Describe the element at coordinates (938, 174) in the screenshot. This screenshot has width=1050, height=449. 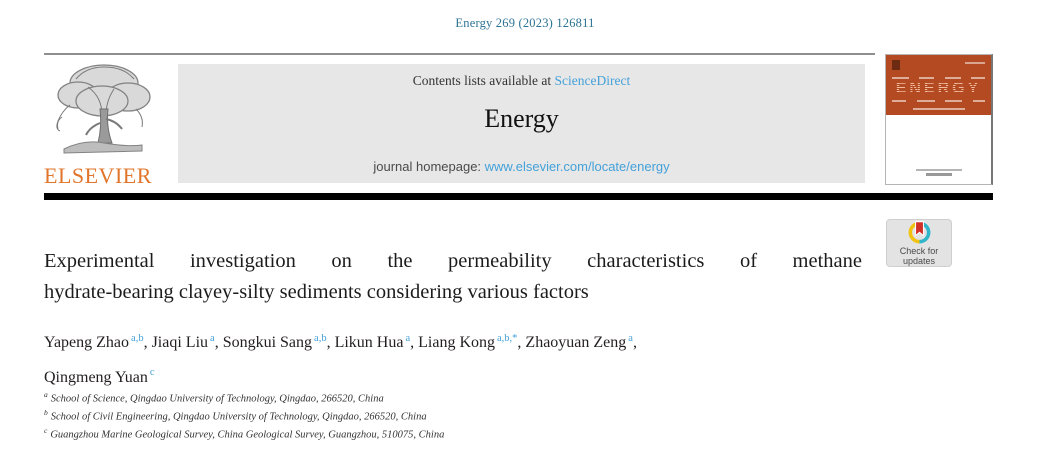
I see `cover-footer-logo-row` at that location.